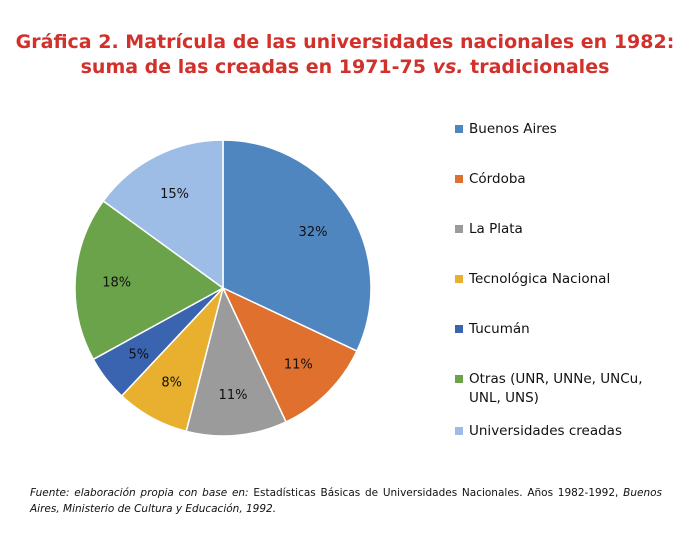 The height and width of the screenshot is (534, 690). Describe the element at coordinates (562, 329) in the screenshot. I see `legend-item: Tucumán` at that location.